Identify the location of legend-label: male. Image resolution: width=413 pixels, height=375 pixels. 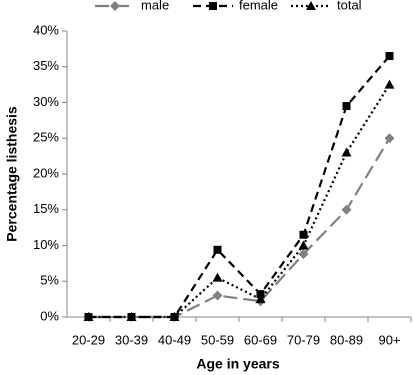
(155, 6).